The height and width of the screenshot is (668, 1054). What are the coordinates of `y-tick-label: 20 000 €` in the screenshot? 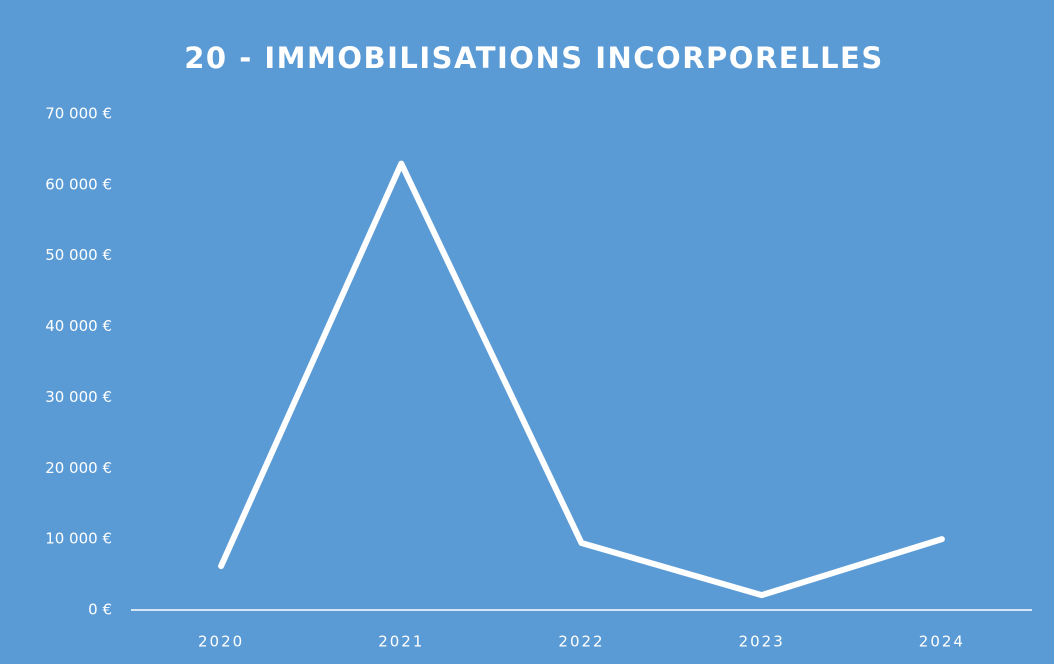 It's located at (78, 468).